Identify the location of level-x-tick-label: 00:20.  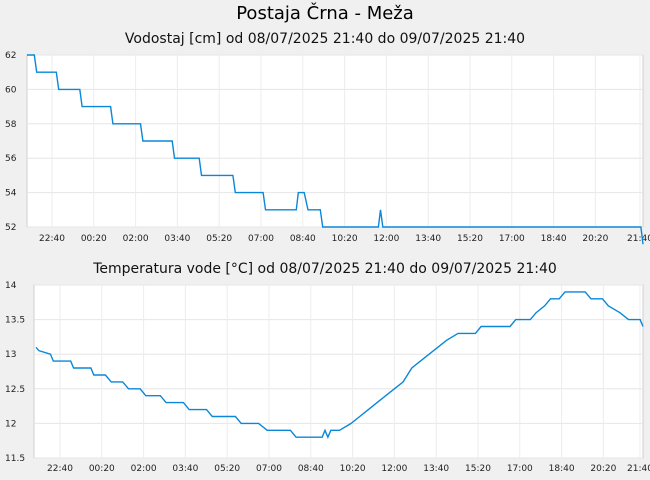
(94, 239).